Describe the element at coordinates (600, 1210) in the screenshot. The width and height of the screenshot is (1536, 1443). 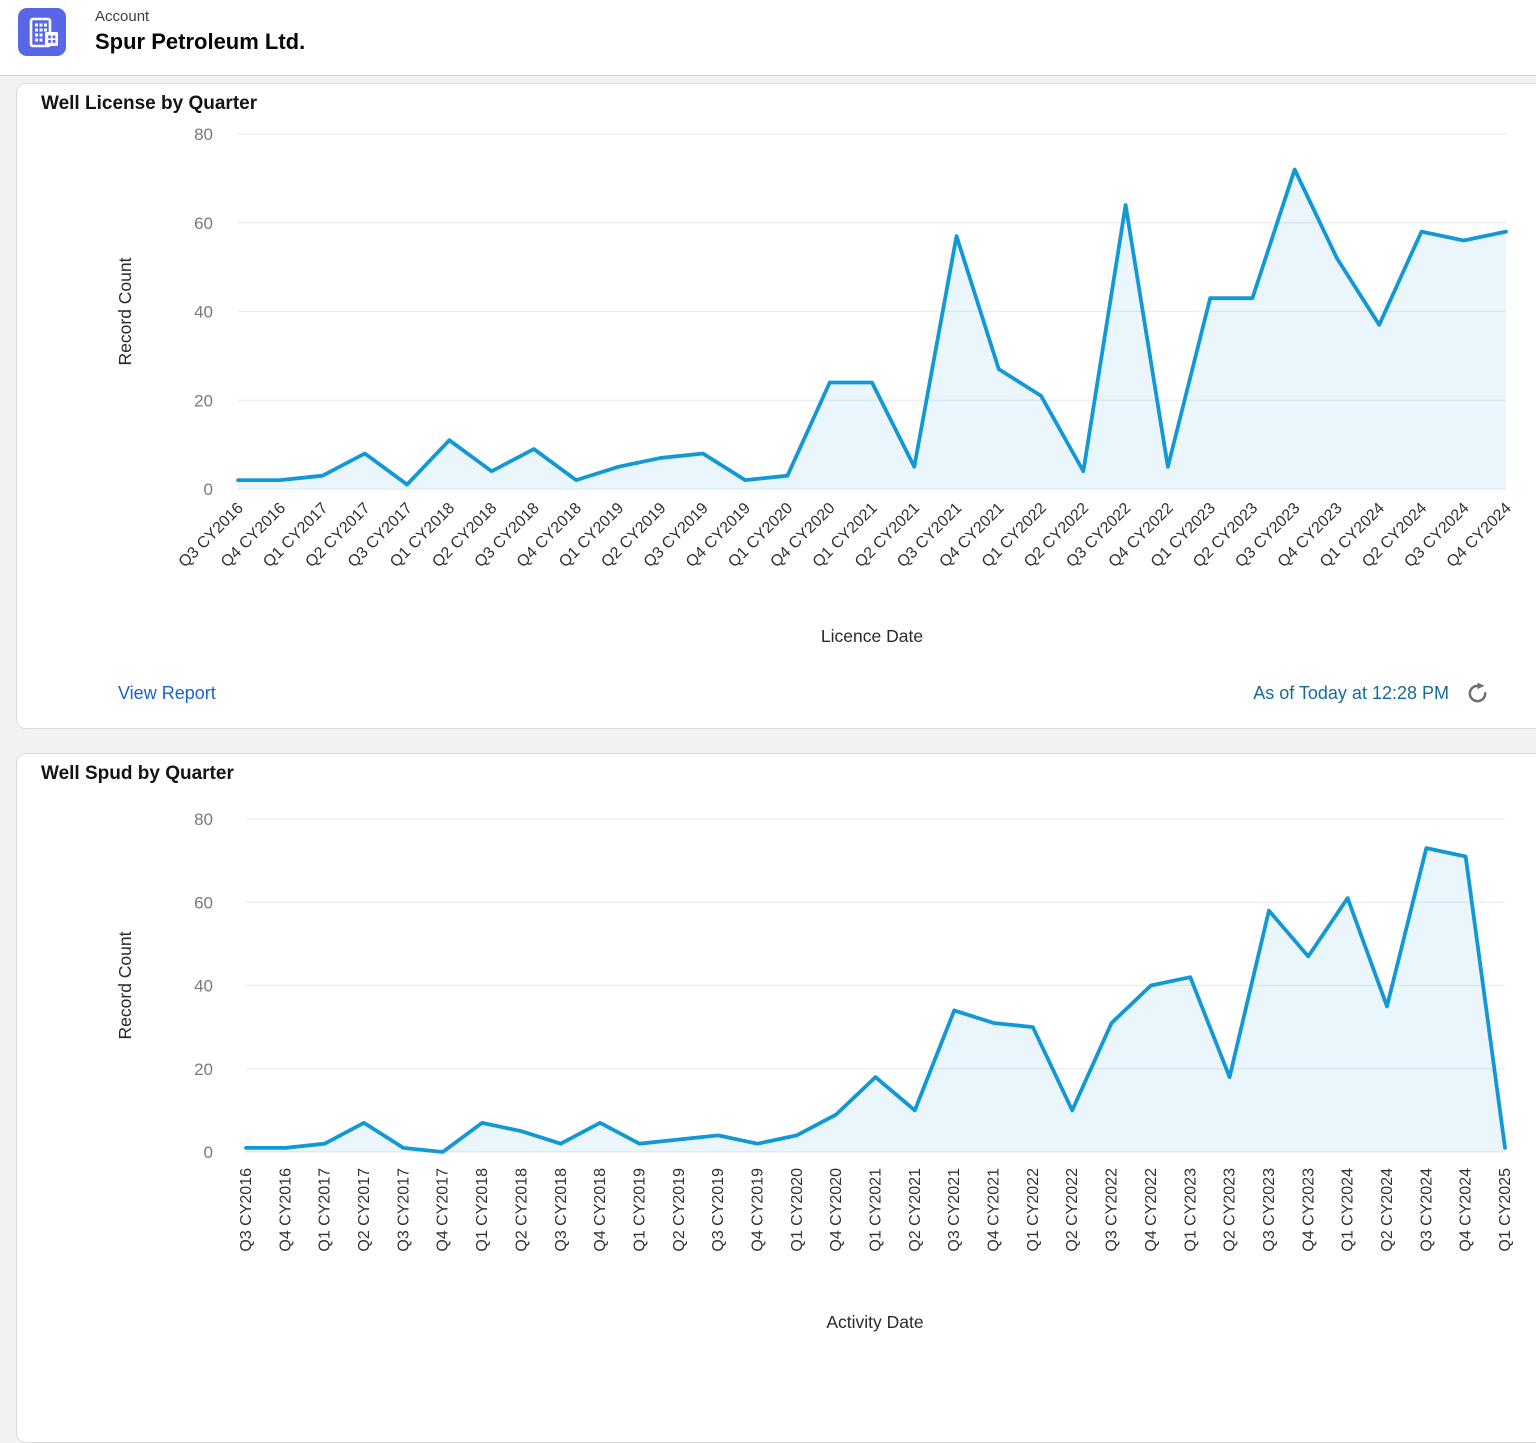
I see `x-tick-label: Q4 CY2018` at that location.